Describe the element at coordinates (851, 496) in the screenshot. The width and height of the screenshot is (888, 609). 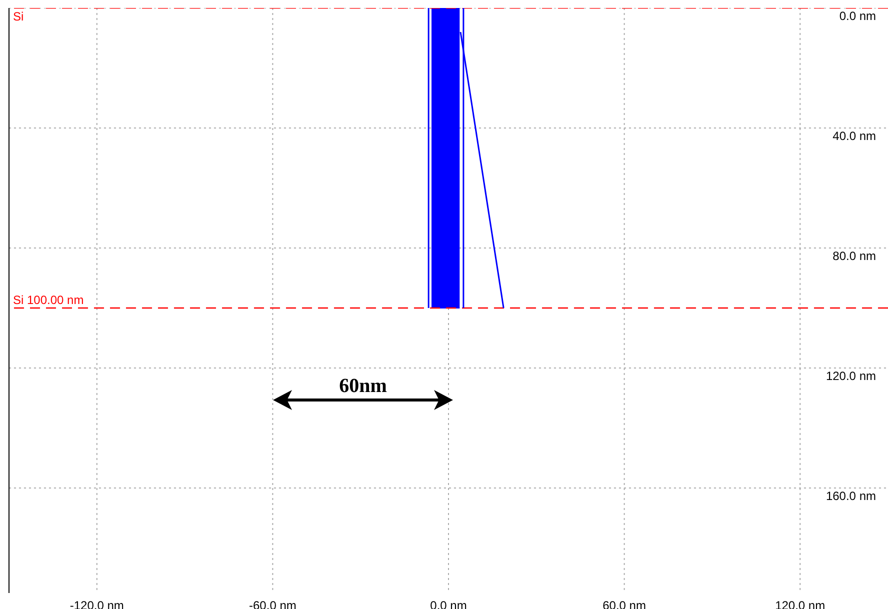
I see `y-tick-label: 160.0 nm` at that location.